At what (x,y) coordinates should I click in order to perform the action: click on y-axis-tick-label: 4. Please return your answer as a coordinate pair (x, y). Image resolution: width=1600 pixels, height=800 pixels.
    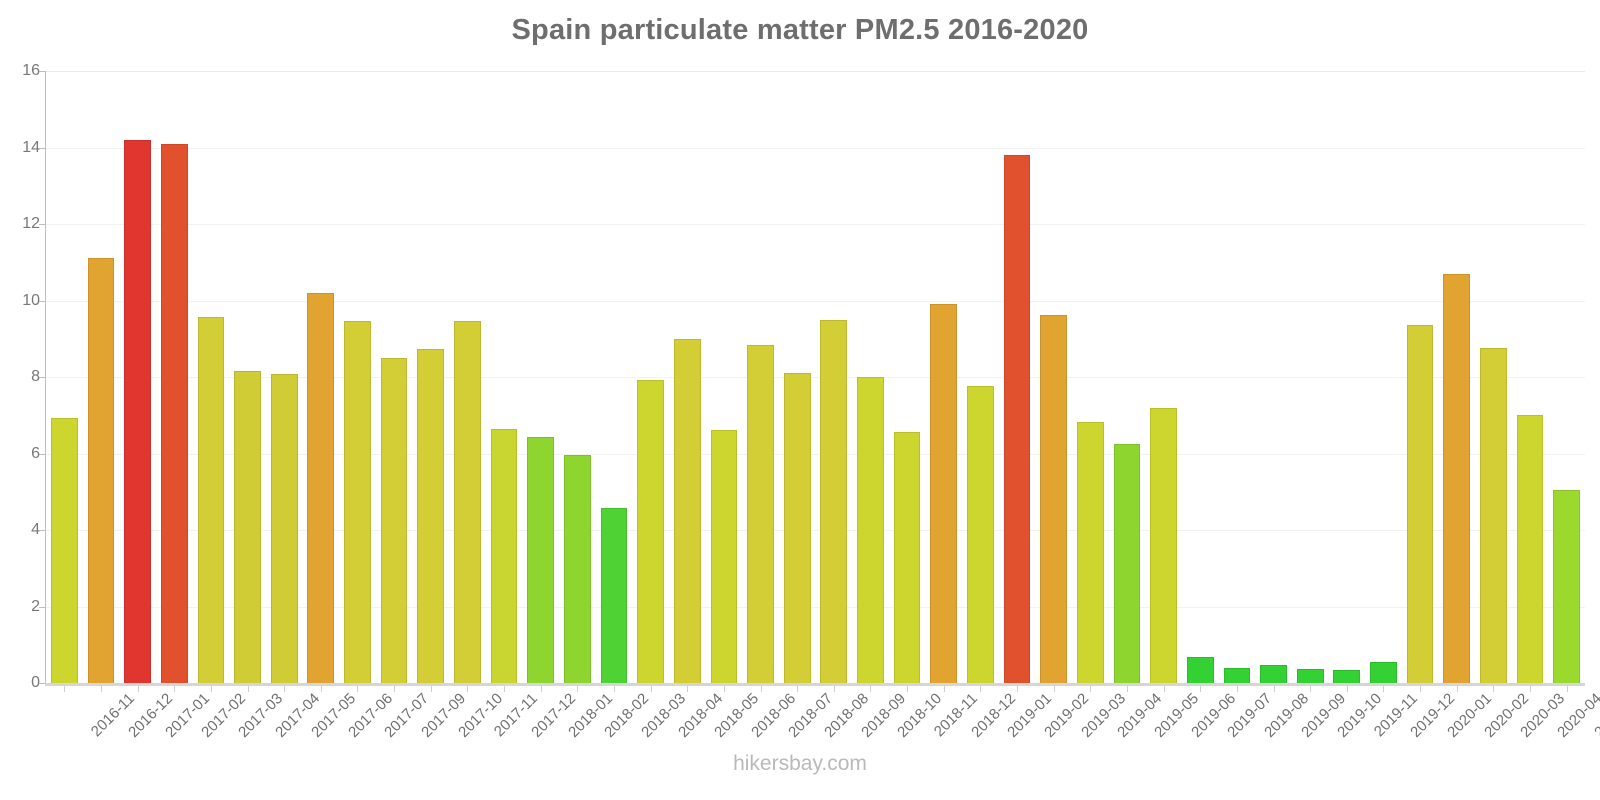
    Looking at the image, I should click on (35, 529).